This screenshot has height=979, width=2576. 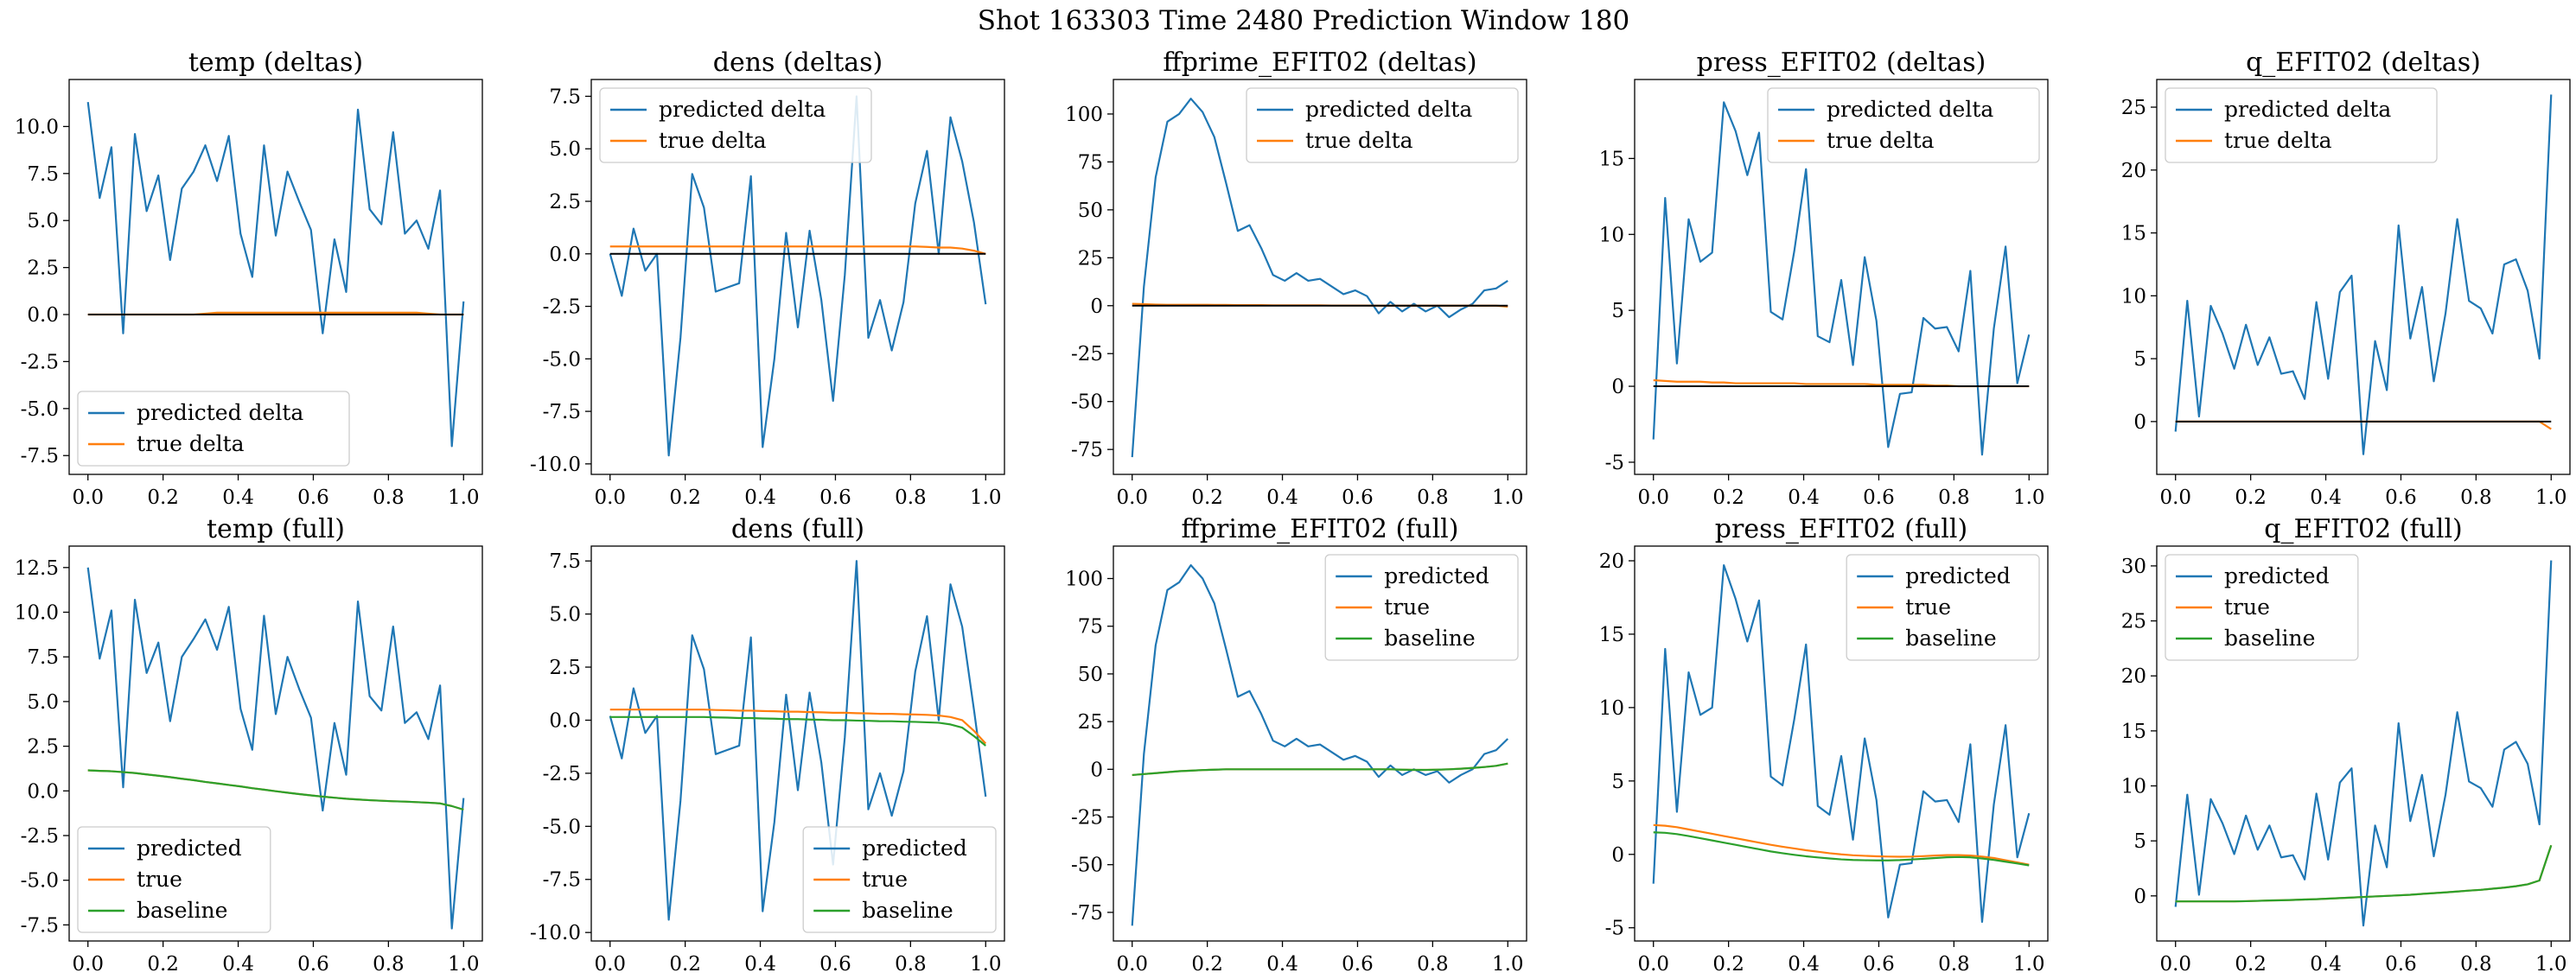 What do you see at coordinates (2363, 529) in the screenshot?
I see `subplot-title: q_EFIT02 (full)` at bounding box center [2363, 529].